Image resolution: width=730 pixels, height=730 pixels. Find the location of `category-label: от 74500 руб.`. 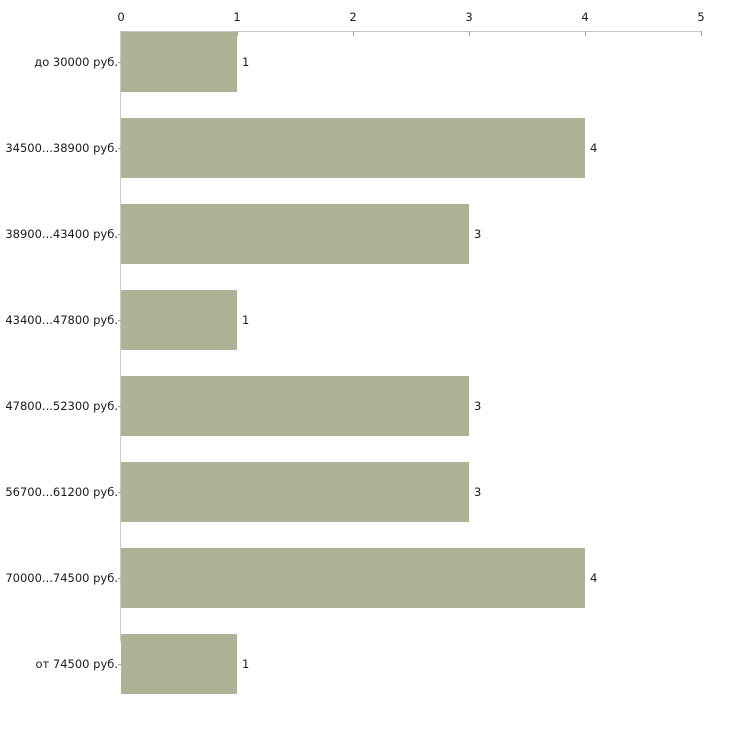

category-label: от 74500 руб. is located at coordinates (76, 664).